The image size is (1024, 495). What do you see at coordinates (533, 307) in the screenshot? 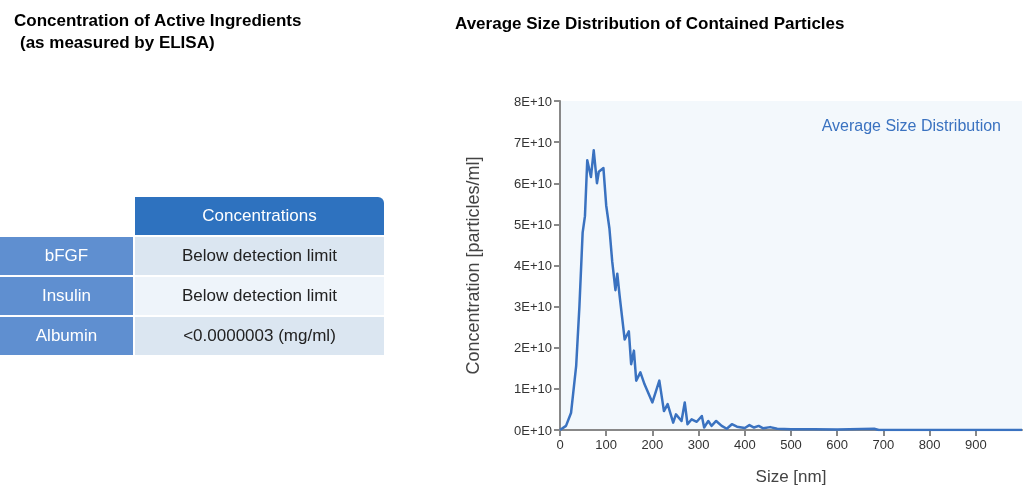
I see `y-tick-label: 3E+10` at bounding box center [533, 307].